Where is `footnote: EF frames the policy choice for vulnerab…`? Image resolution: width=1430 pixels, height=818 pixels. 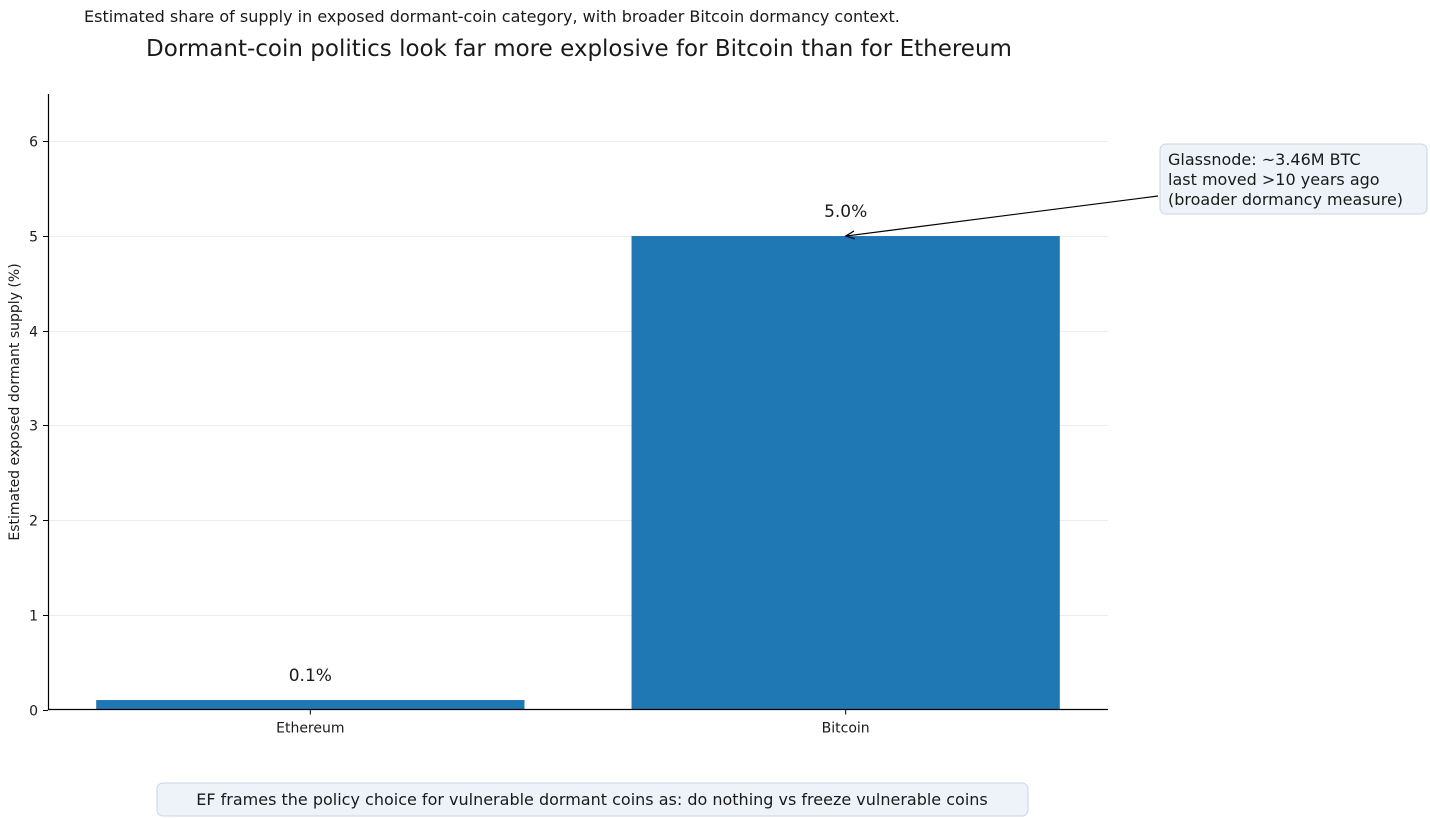 footnote: EF frames the policy choice for vulnerab… is located at coordinates (592, 799).